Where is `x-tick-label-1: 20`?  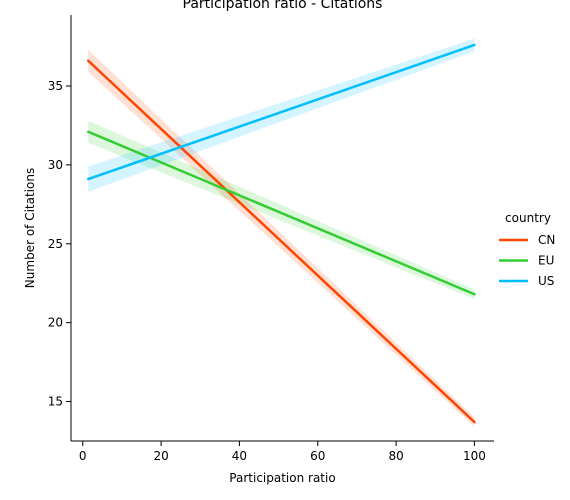 x-tick-label-1: 20 is located at coordinates (160, 456).